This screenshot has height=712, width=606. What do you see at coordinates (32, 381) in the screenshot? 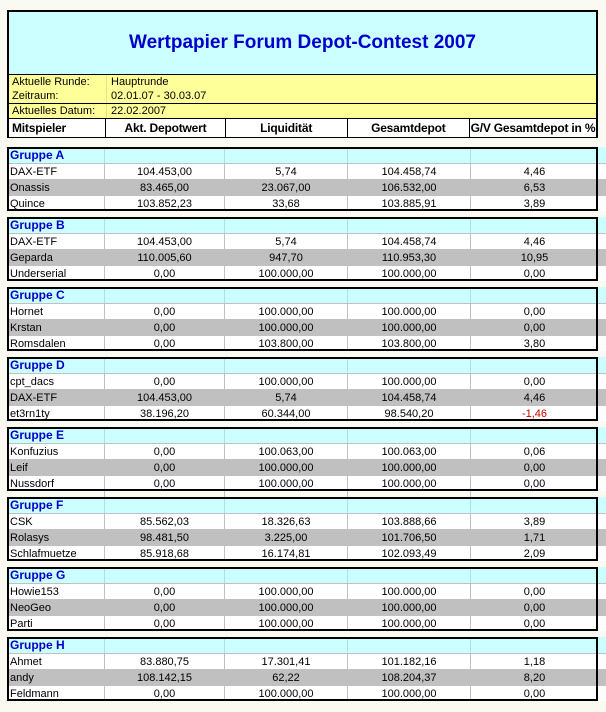
I see `player-name-cell: cpt_dacs` at bounding box center [32, 381].